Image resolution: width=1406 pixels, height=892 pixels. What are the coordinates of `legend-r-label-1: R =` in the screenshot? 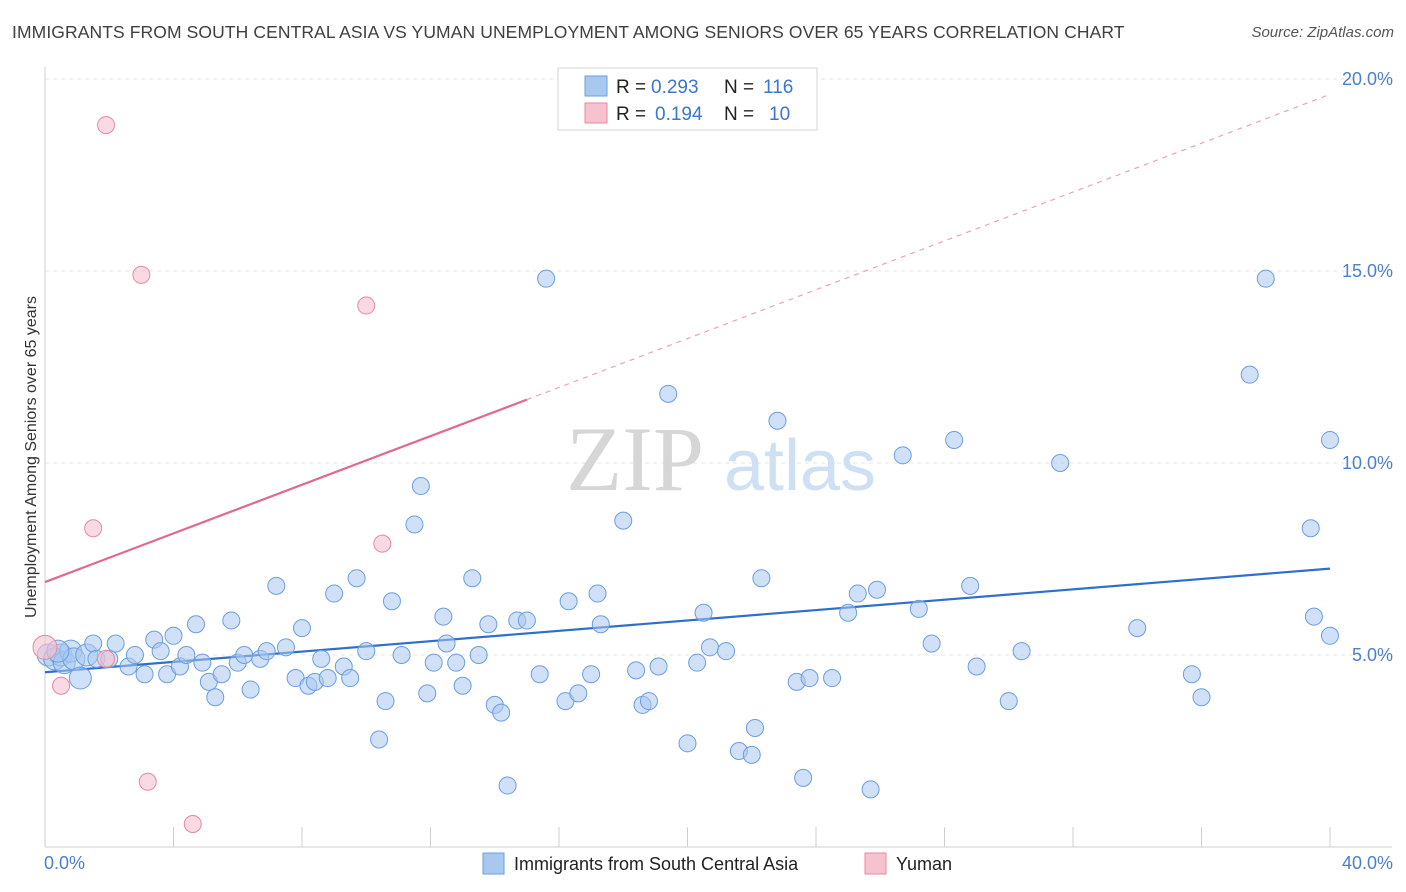 It's located at (631, 87).